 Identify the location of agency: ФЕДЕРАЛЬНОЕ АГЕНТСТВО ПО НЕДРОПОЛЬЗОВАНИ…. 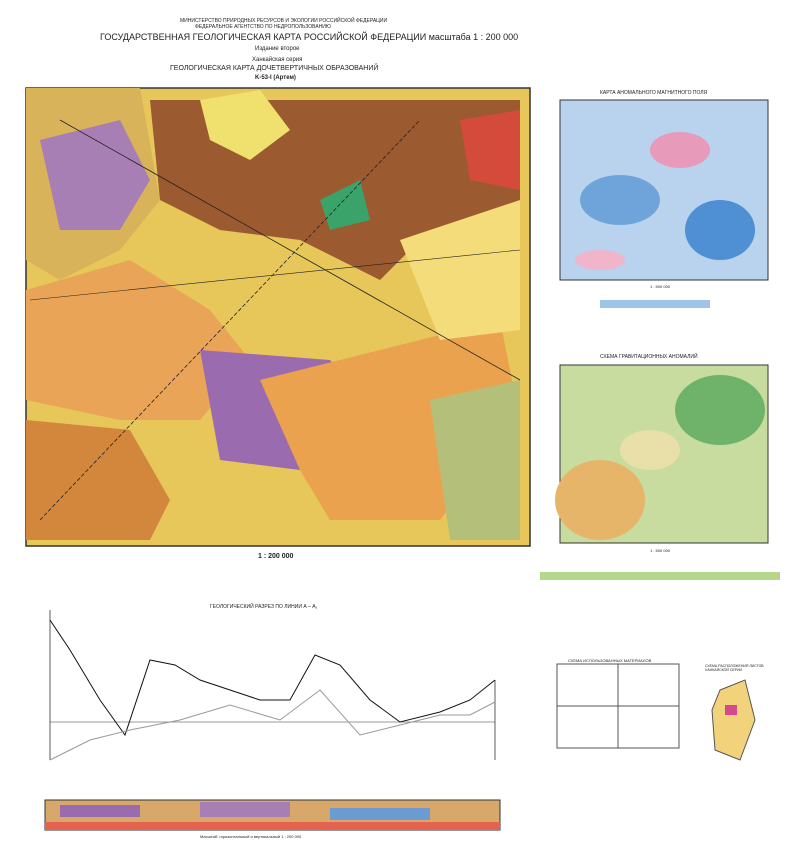
(263, 27).